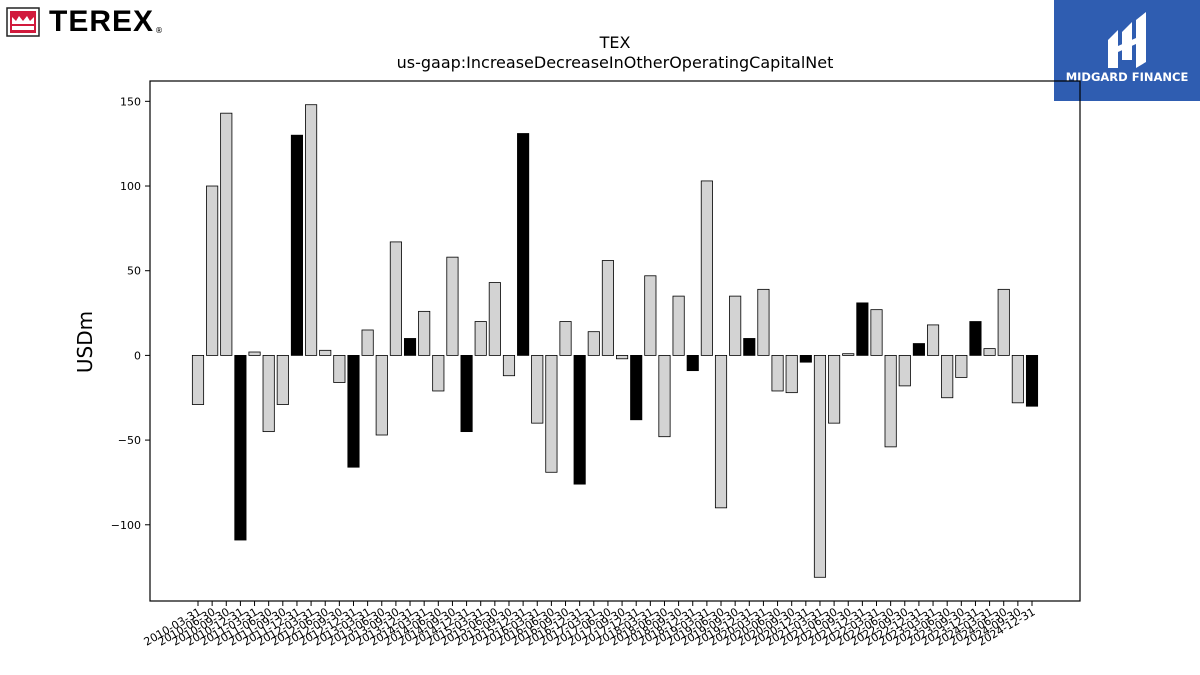 The image size is (1200, 675). What do you see at coordinates (102, 21) in the screenshot?
I see `terex-wordmark: TEREX` at bounding box center [102, 21].